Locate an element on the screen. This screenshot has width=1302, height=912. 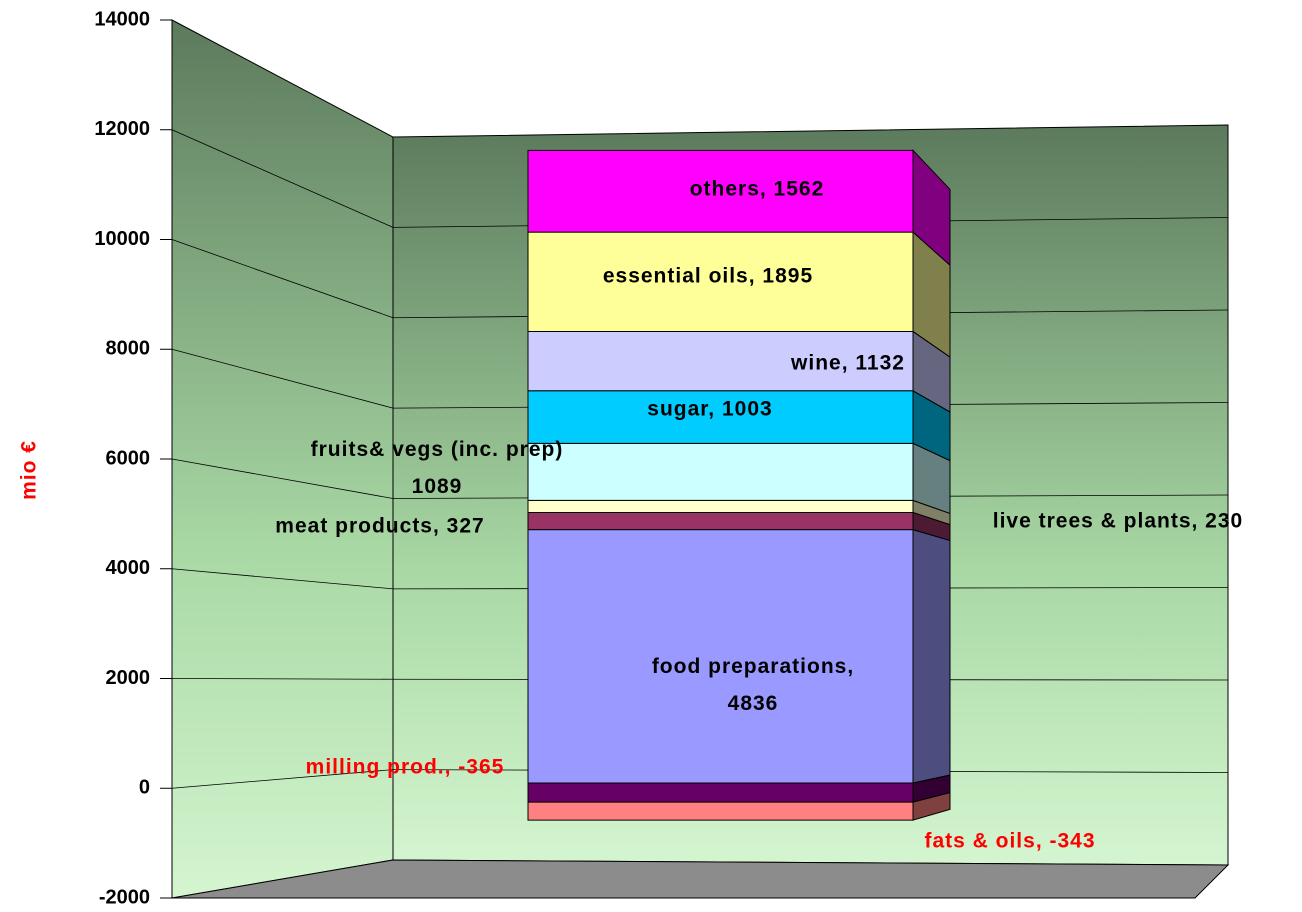
y-axis-label: mio € is located at coordinates (29, 470).